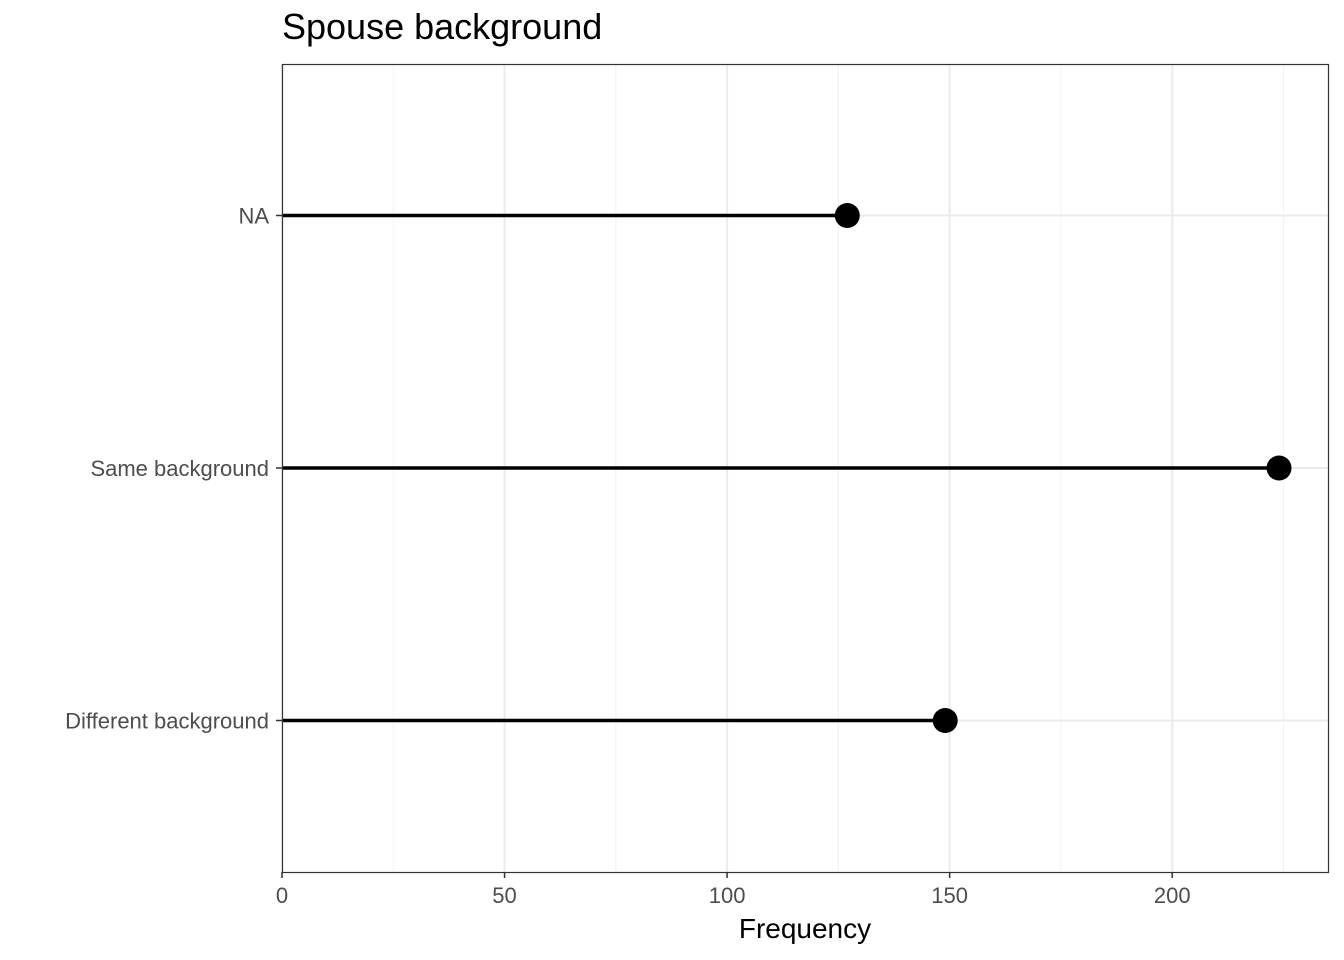  What do you see at coordinates (949, 895) in the screenshot?
I see `x-tick-label: 150` at bounding box center [949, 895].